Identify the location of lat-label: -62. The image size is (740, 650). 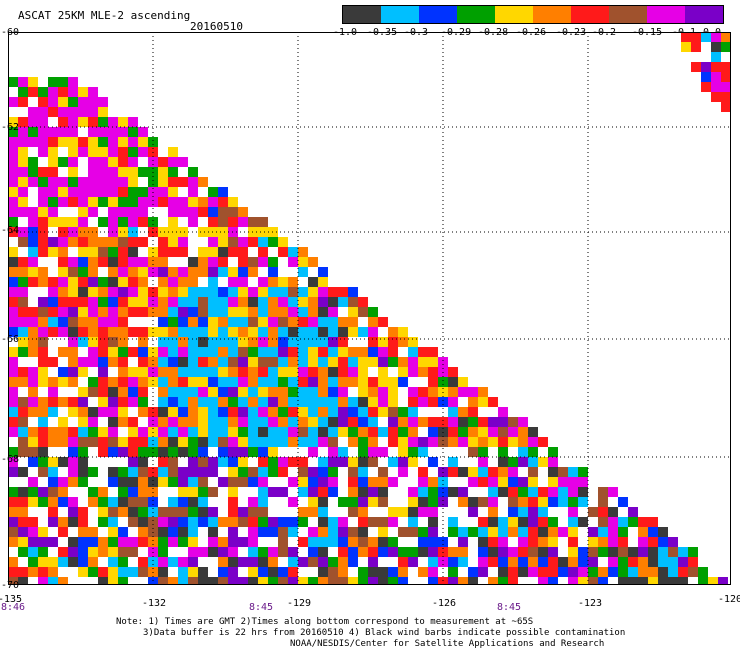
(10, 127).